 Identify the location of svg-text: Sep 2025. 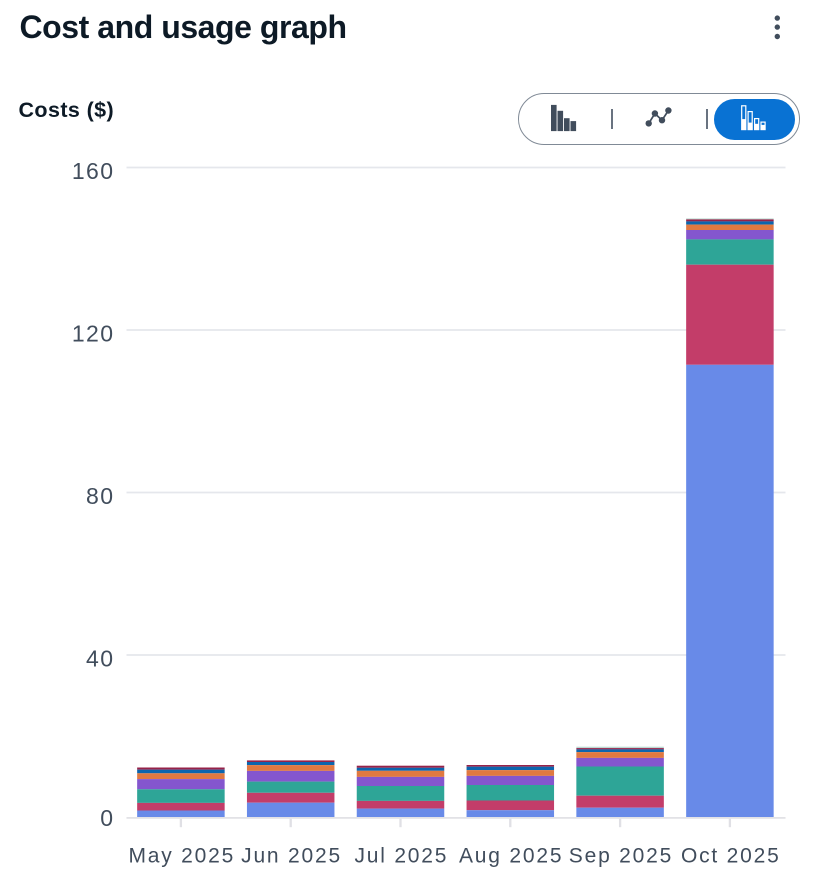
(621, 856).